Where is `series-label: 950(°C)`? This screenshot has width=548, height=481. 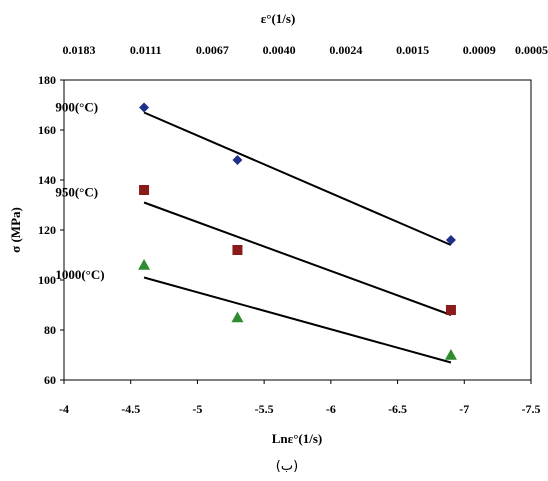
series-label: 950(°C) is located at coordinates (76, 192).